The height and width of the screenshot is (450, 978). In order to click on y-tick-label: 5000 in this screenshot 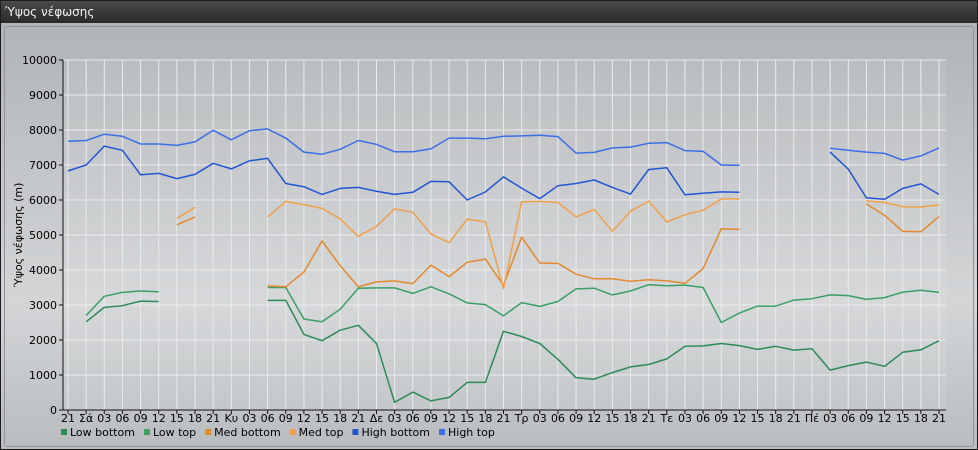, I will do `click(43, 235)`.